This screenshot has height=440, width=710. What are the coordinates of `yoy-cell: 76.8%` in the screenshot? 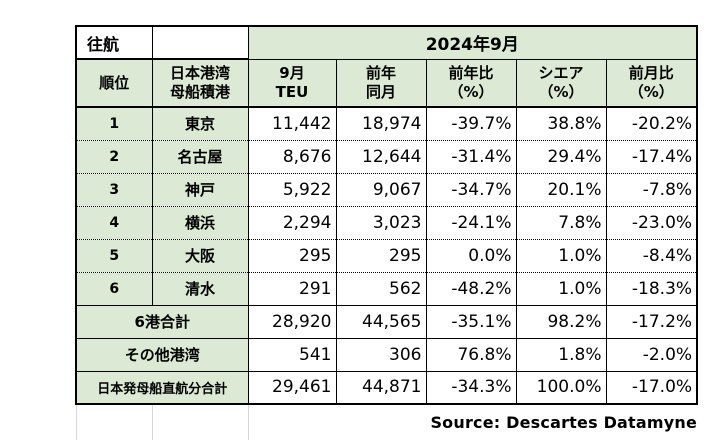 It's located at (471, 355).